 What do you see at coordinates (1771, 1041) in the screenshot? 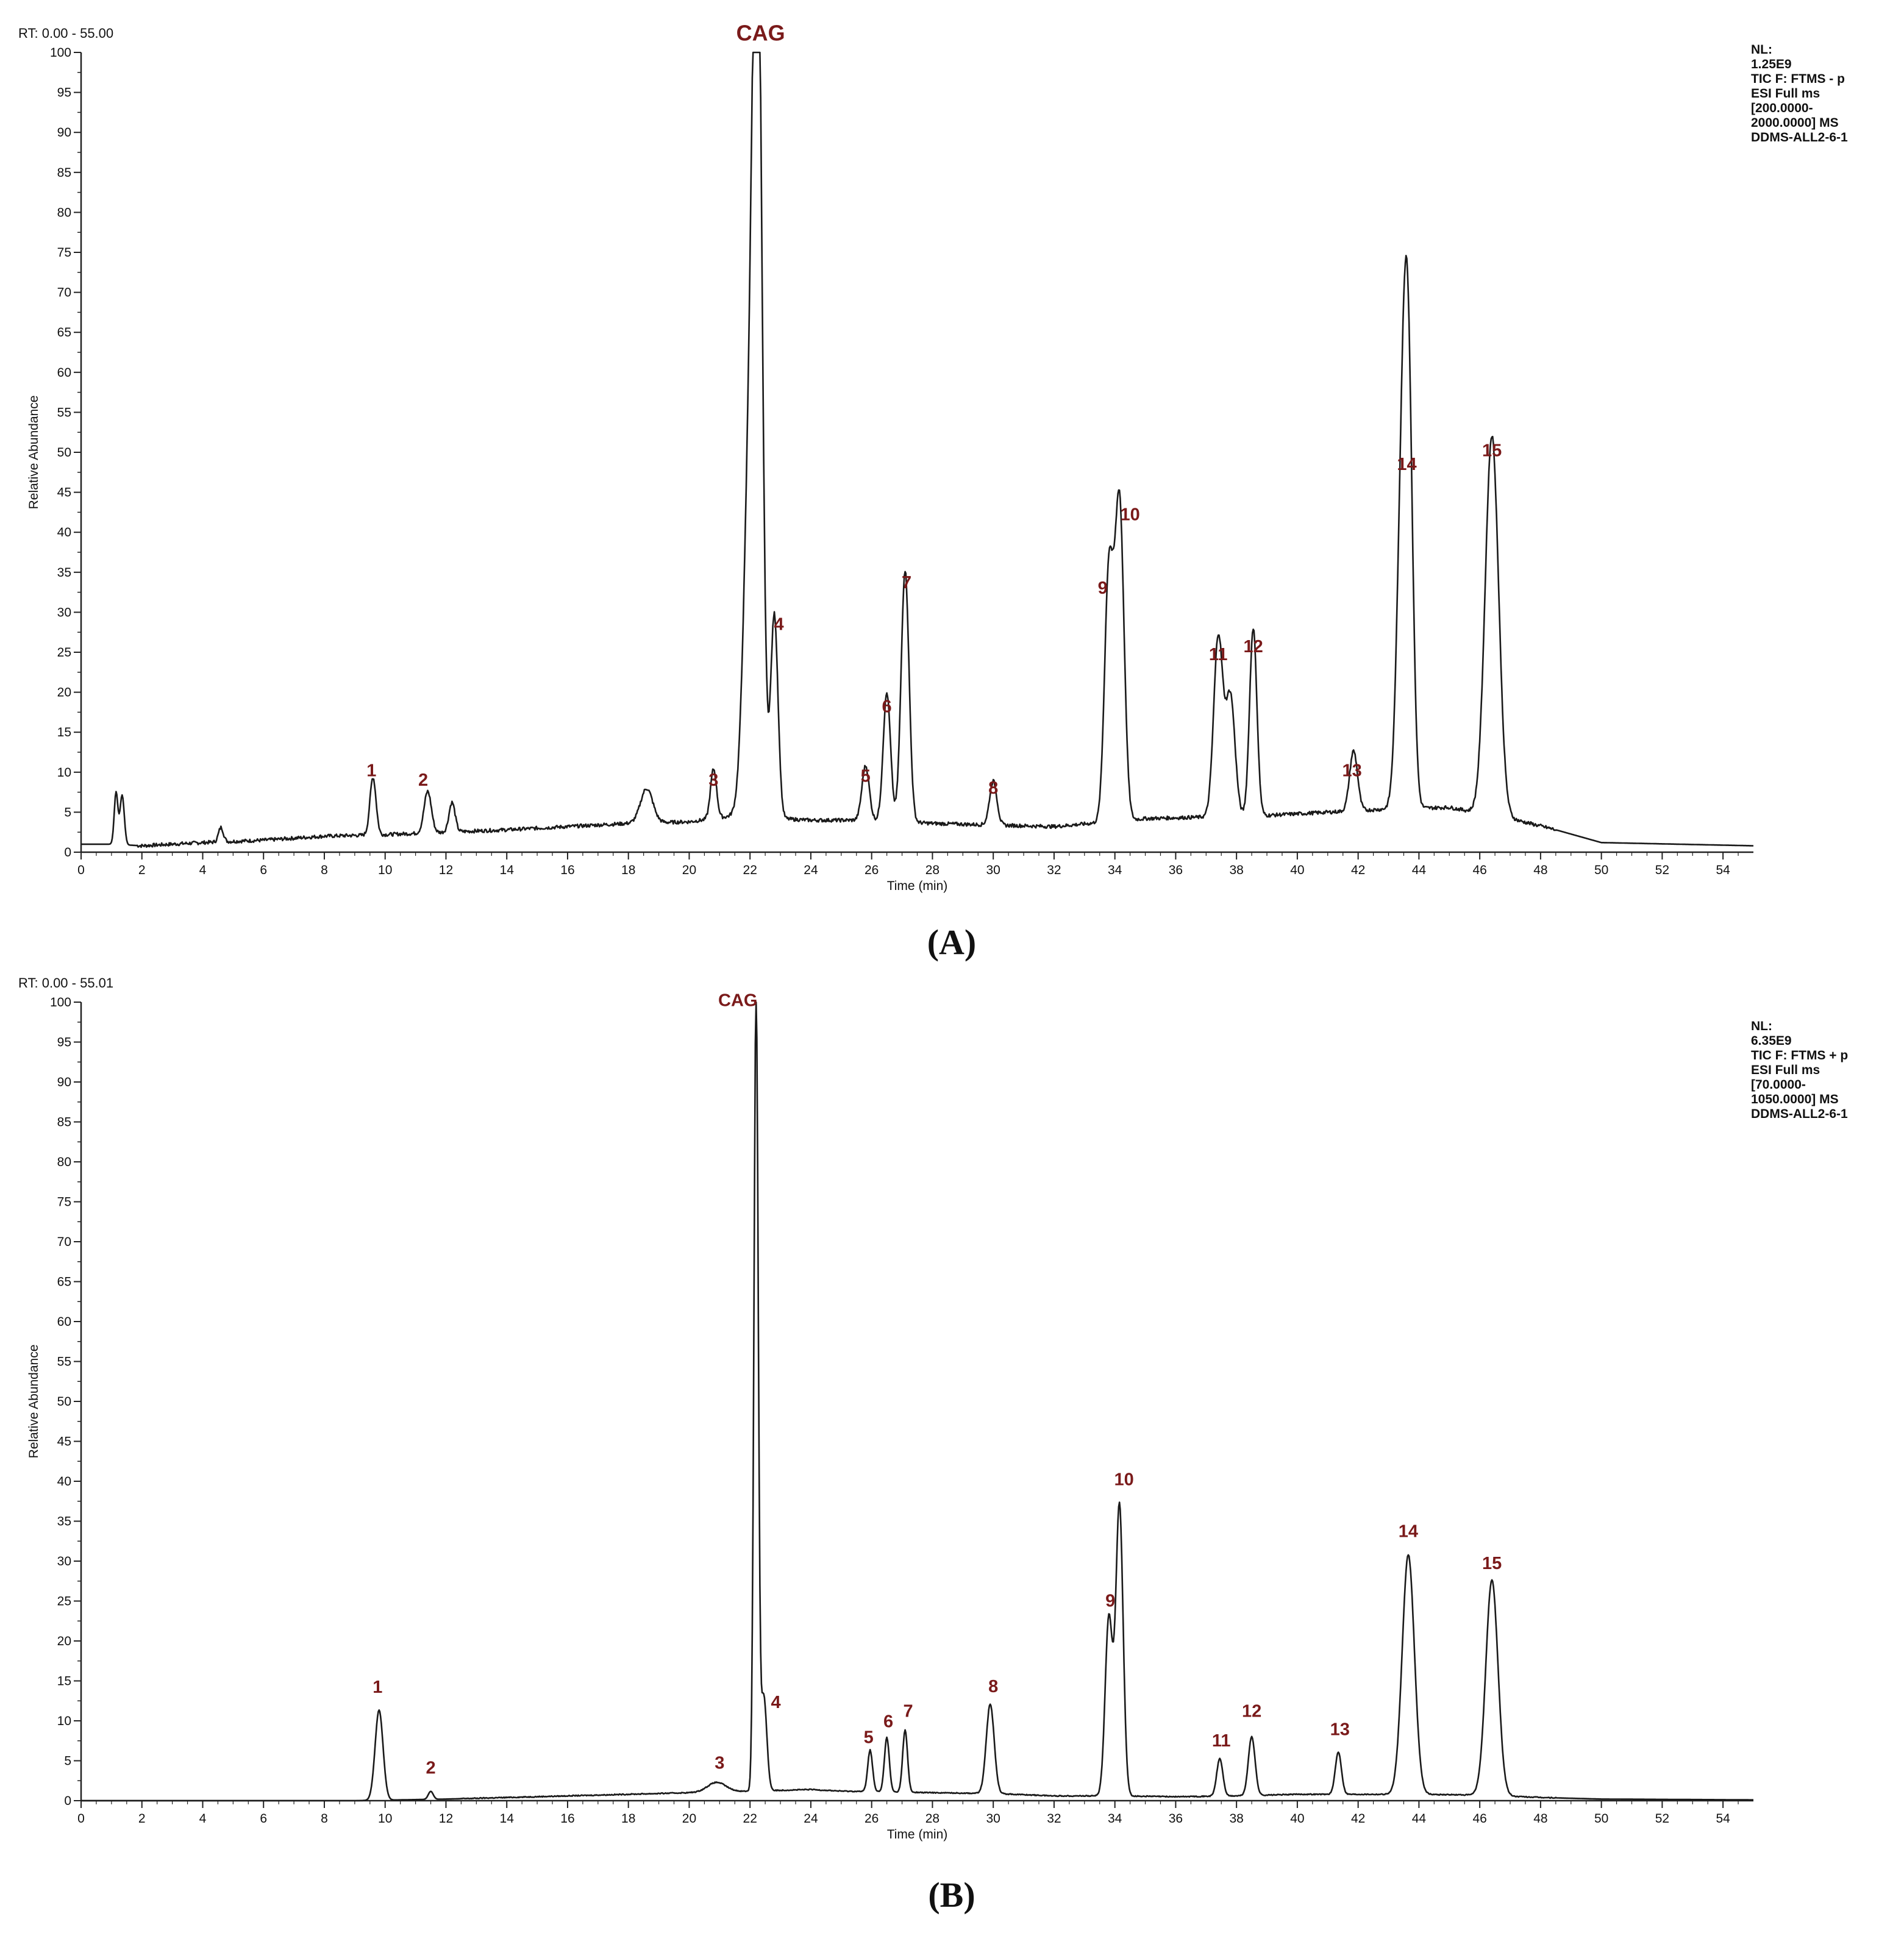
I see `scan-info-line: 6.35E9` at bounding box center [1771, 1041].